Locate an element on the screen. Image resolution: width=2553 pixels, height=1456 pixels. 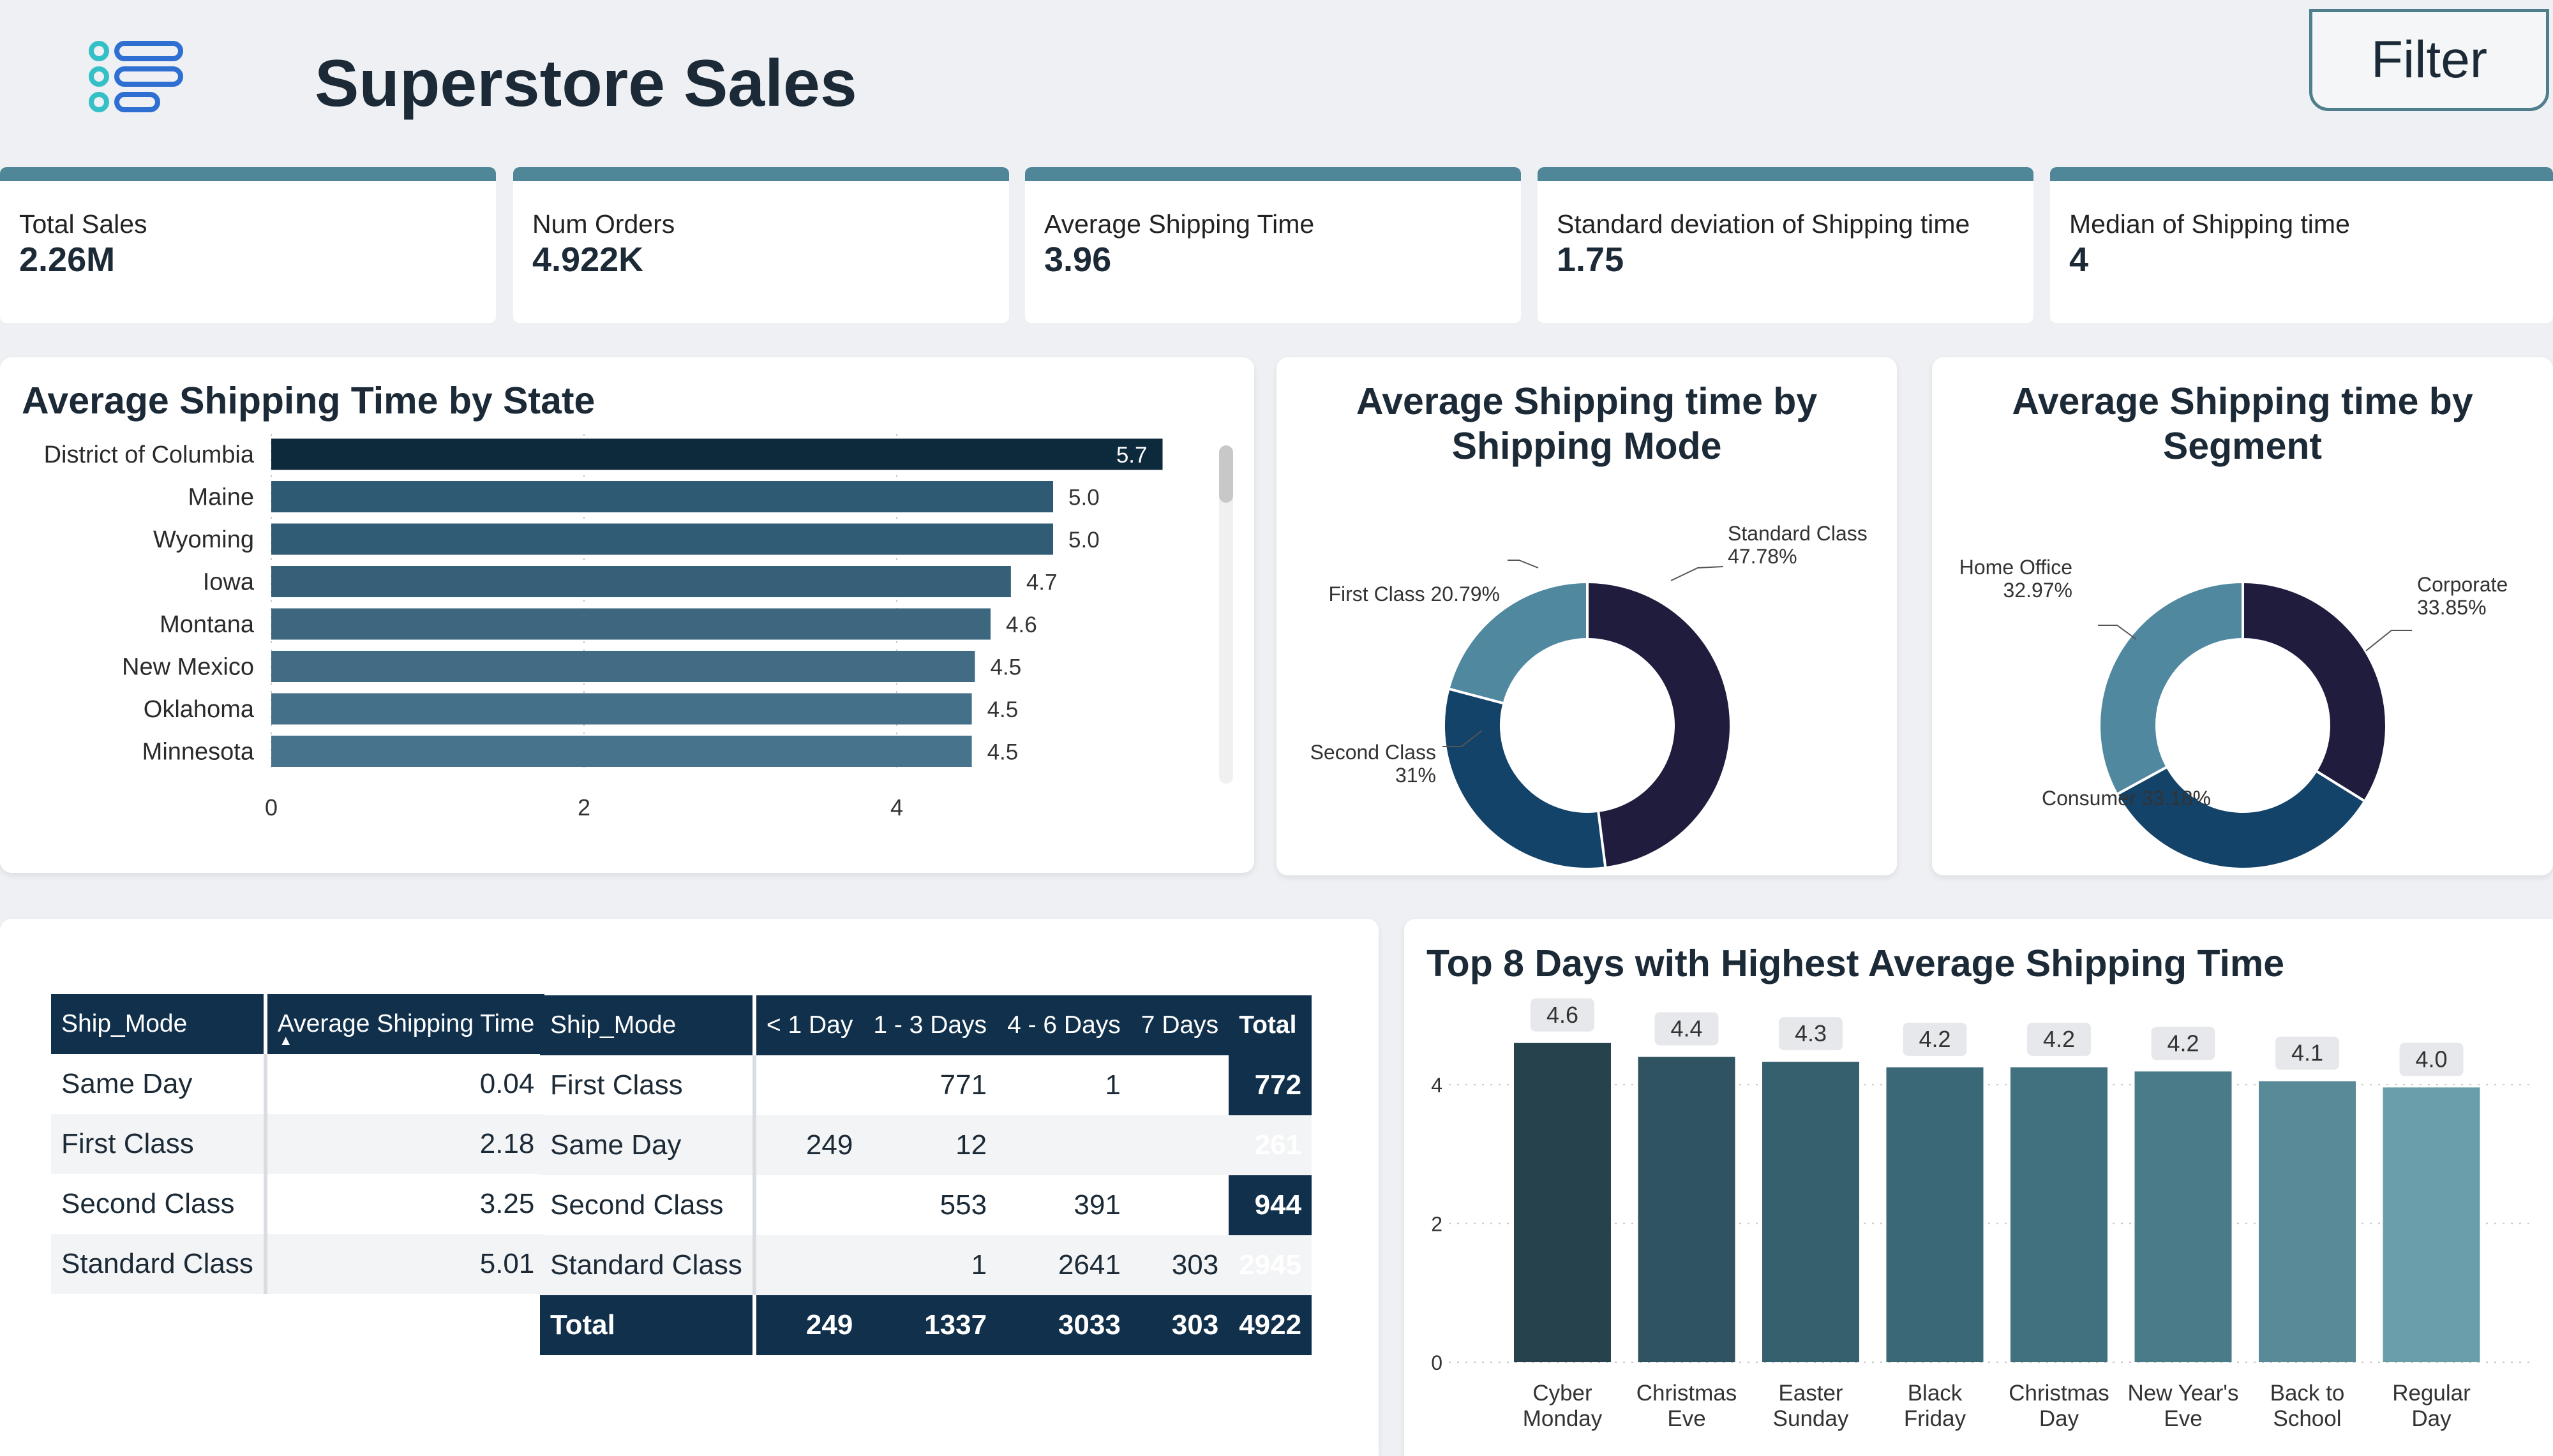
scrollbar-thumb is located at coordinates (1226, 474).